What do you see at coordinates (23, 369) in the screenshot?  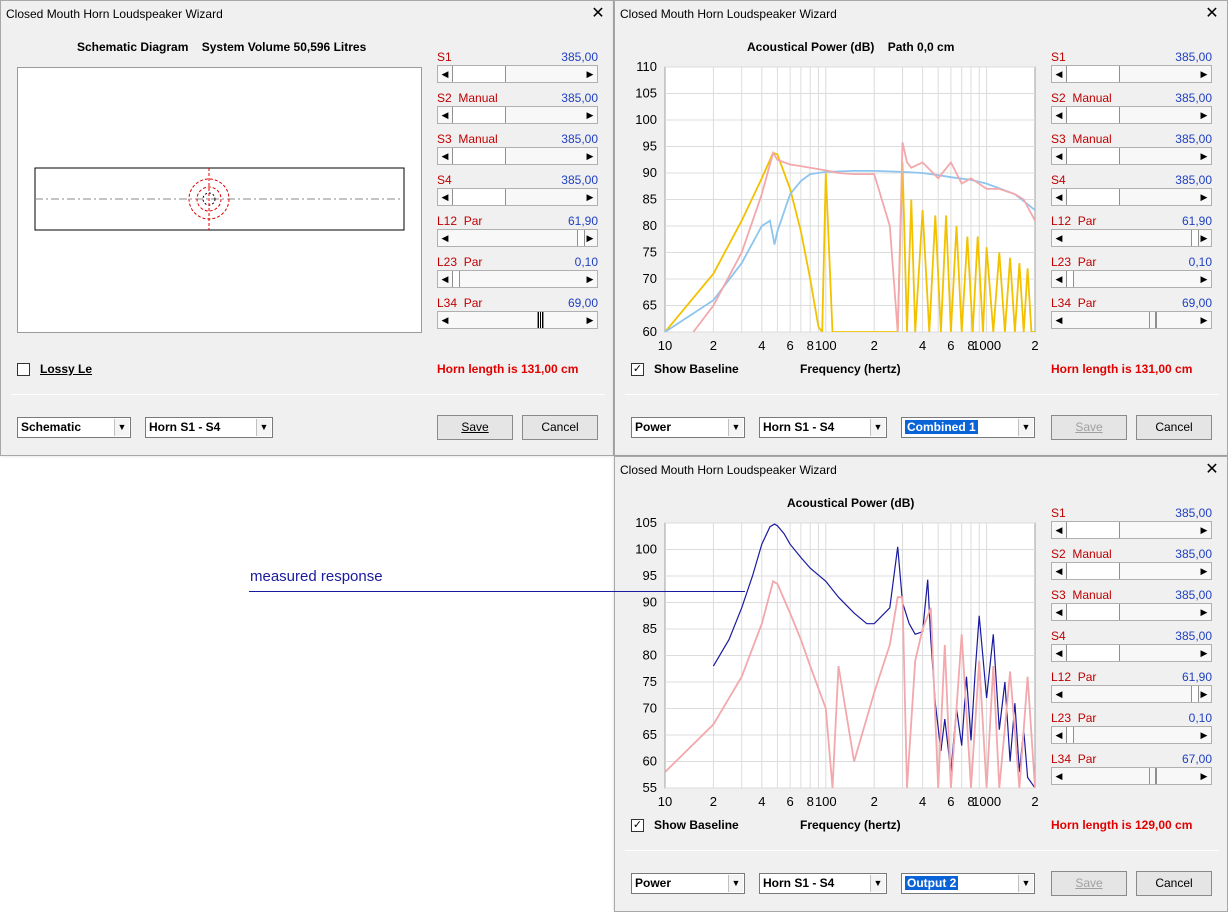 I see `lossy-le-checkbox` at bounding box center [23, 369].